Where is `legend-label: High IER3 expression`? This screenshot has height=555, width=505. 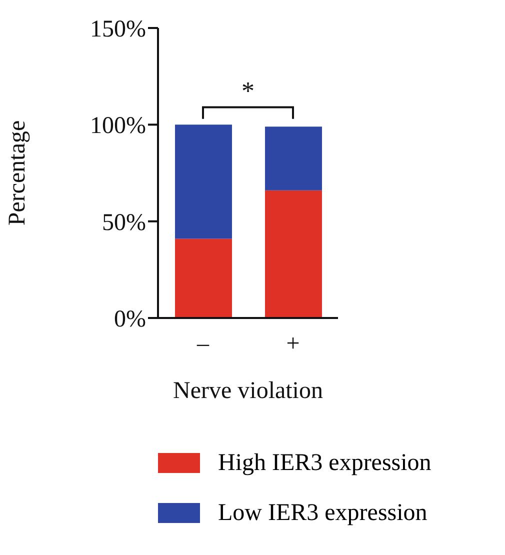 legend-label: High IER3 expression is located at coordinates (325, 463).